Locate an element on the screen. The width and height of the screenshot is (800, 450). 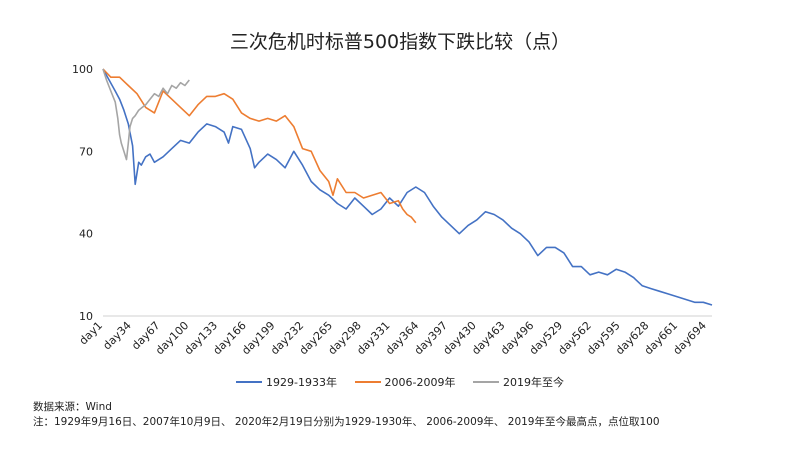
chart-title: 三次危机时标普500指数下跌比较（点） is located at coordinates (400, 42).